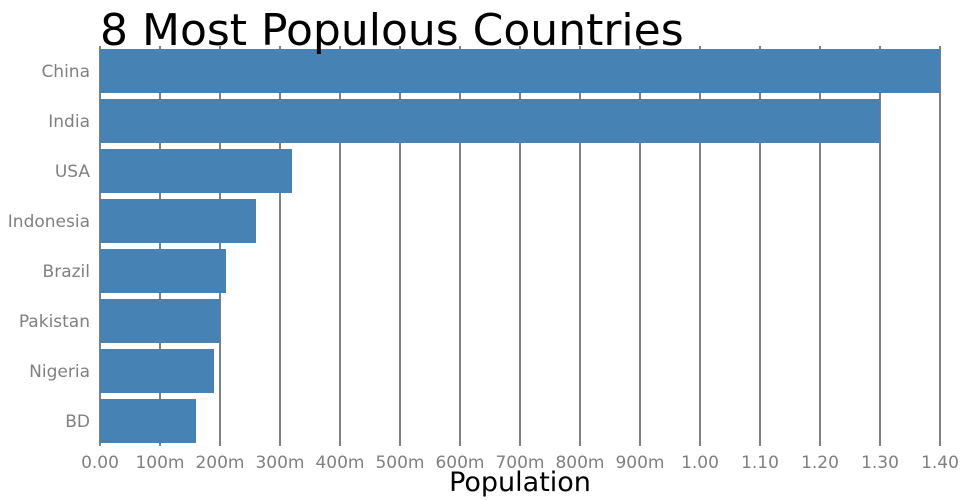 The width and height of the screenshot is (960, 500). I want to click on category-label: Pakistan, so click(54, 322).